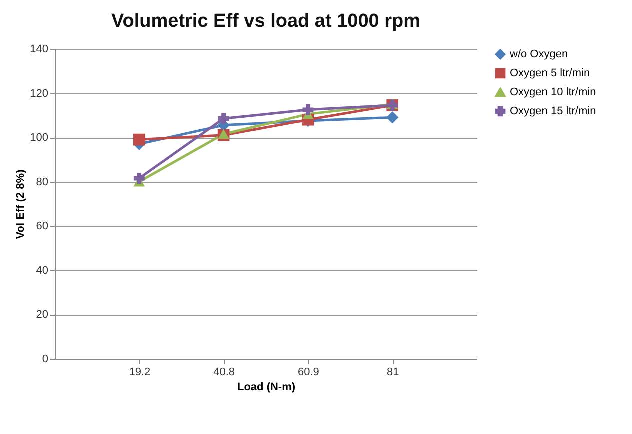 This screenshot has width=632, height=434. I want to click on y-tick-label: 60, so click(42, 226).